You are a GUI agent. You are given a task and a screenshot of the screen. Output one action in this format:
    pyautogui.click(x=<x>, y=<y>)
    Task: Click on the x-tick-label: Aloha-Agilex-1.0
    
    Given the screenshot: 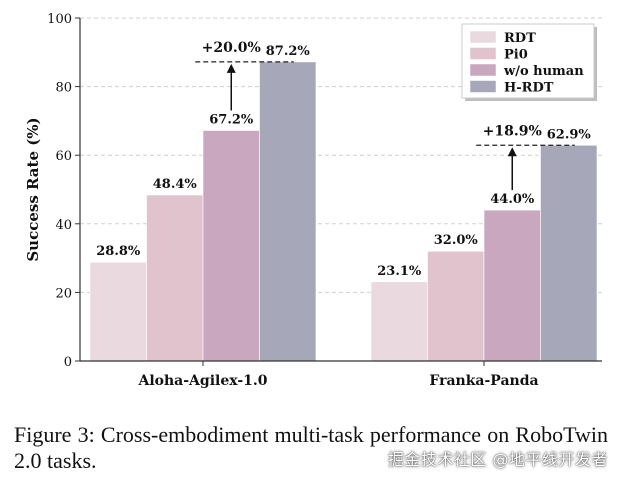 What is the action you would take?
    pyautogui.click(x=202, y=381)
    